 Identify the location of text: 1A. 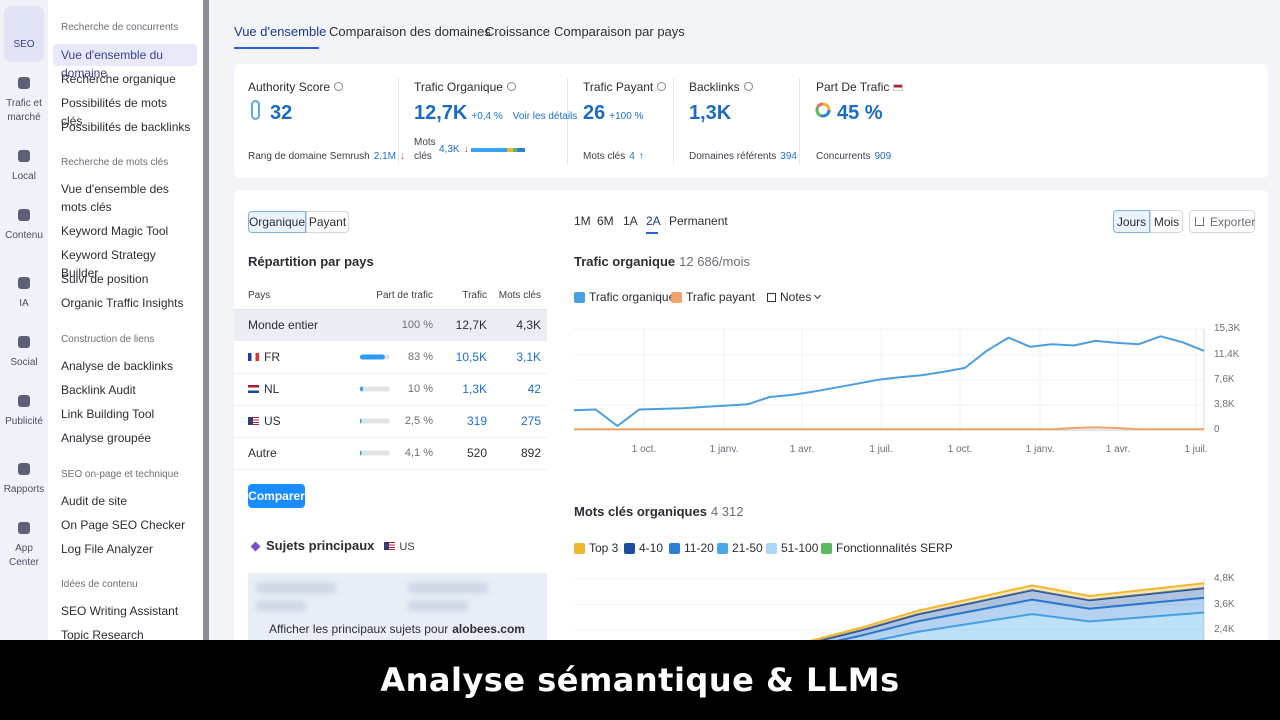
(630, 221).